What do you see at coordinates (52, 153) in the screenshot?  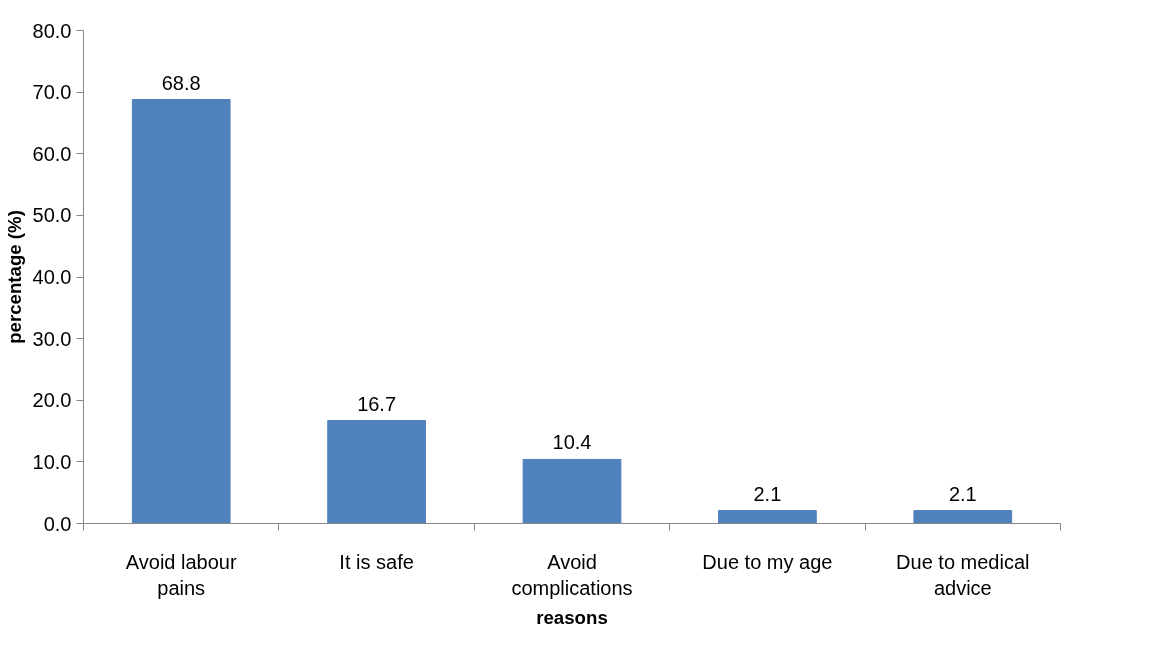 I see `y-tick-label: 60.0` at bounding box center [52, 153].